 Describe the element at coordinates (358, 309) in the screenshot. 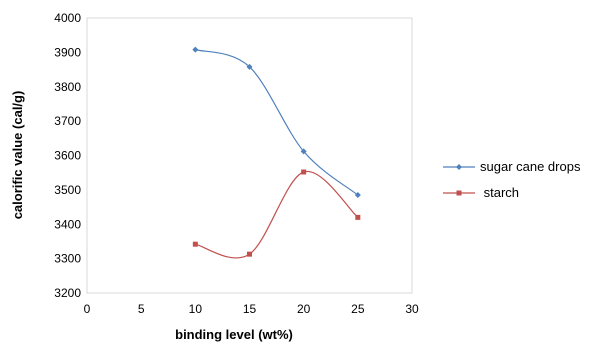

I see `x-tick-label: 25` at that location.